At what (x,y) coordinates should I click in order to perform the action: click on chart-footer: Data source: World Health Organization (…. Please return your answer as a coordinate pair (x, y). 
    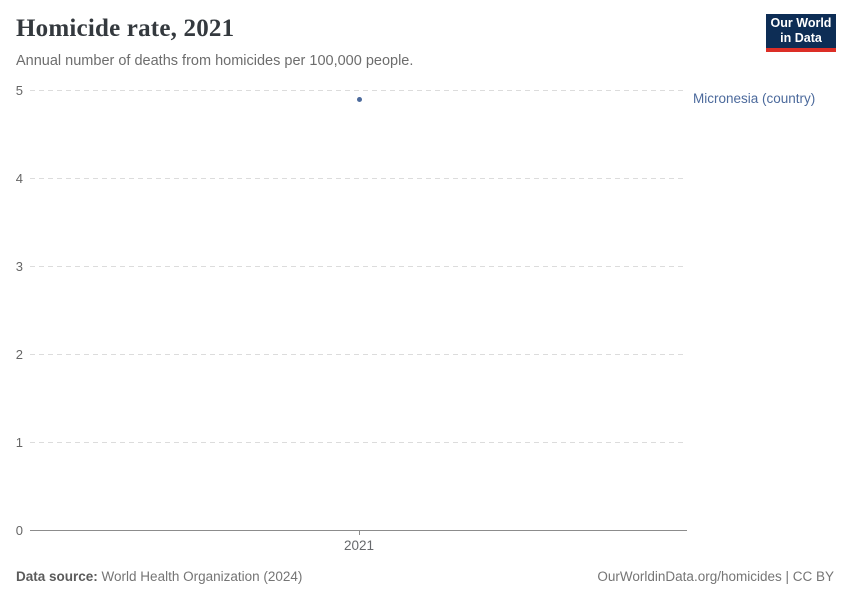
    Looking at the image, I should click on (425, 576).